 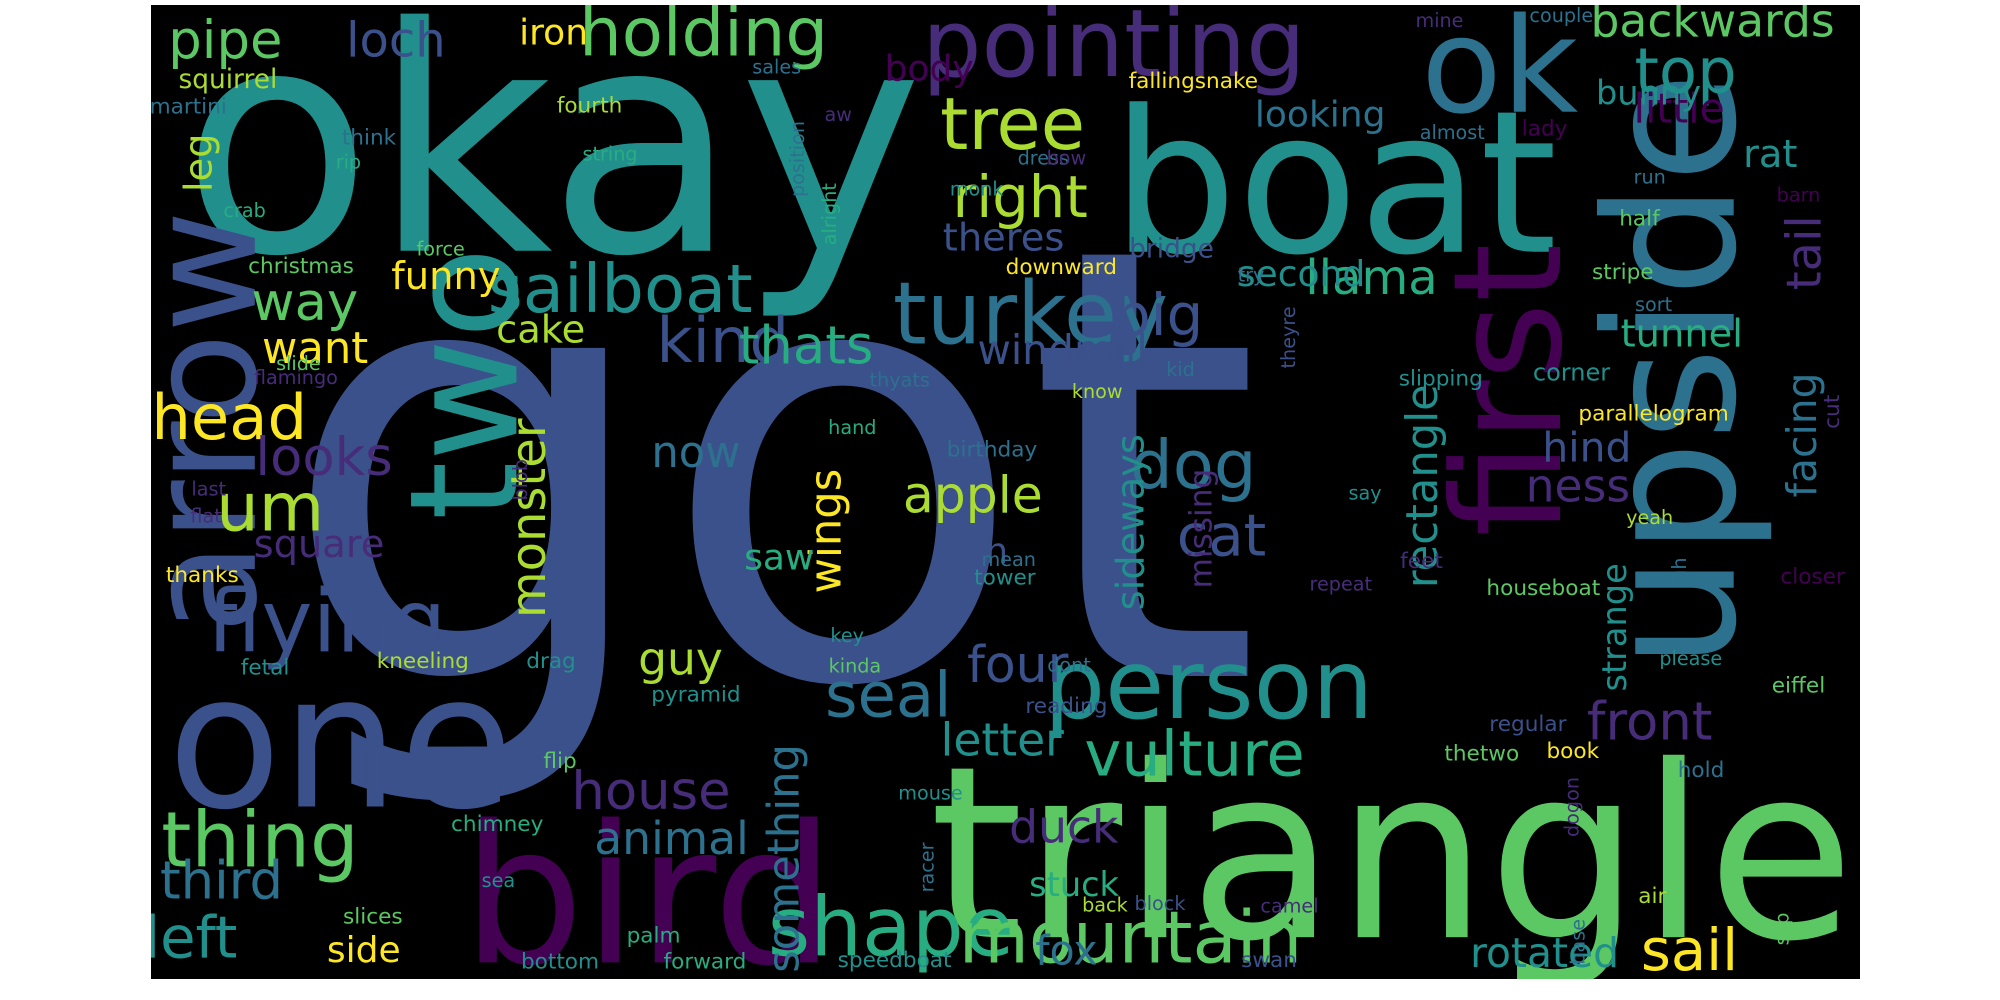 What do you see at coordinates (265, 667) in the screenshot?
I see `word-fetal: fetal` at bounding box center [265, 667].